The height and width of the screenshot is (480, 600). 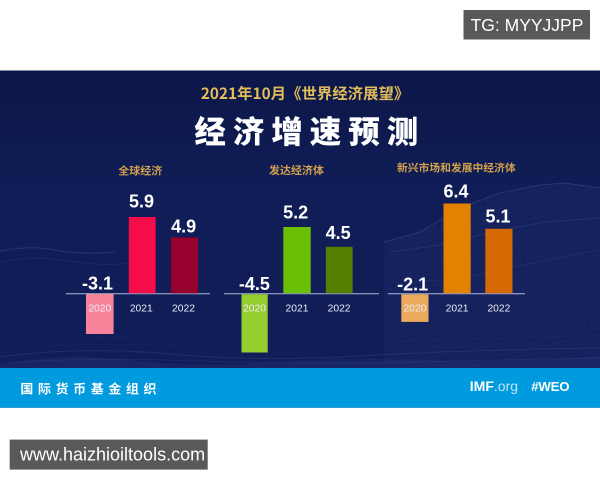 What do you see at coordinates (455, 191) in the screenshot?
I see `svg-text: 6.4` at bounding box center [455, 191].